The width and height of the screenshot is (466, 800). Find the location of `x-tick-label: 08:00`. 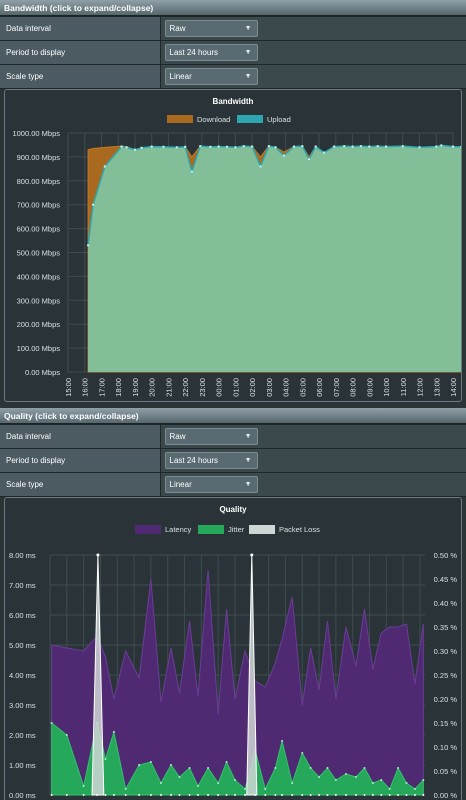

x-tick-label: 08:00 is located at coordinates (353, 387).